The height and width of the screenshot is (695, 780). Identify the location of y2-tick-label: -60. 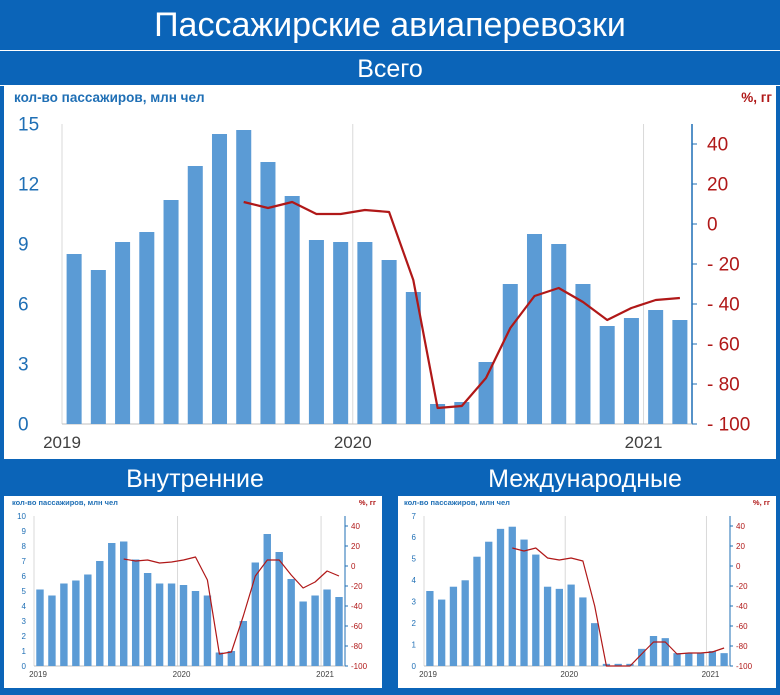
(742, 626).